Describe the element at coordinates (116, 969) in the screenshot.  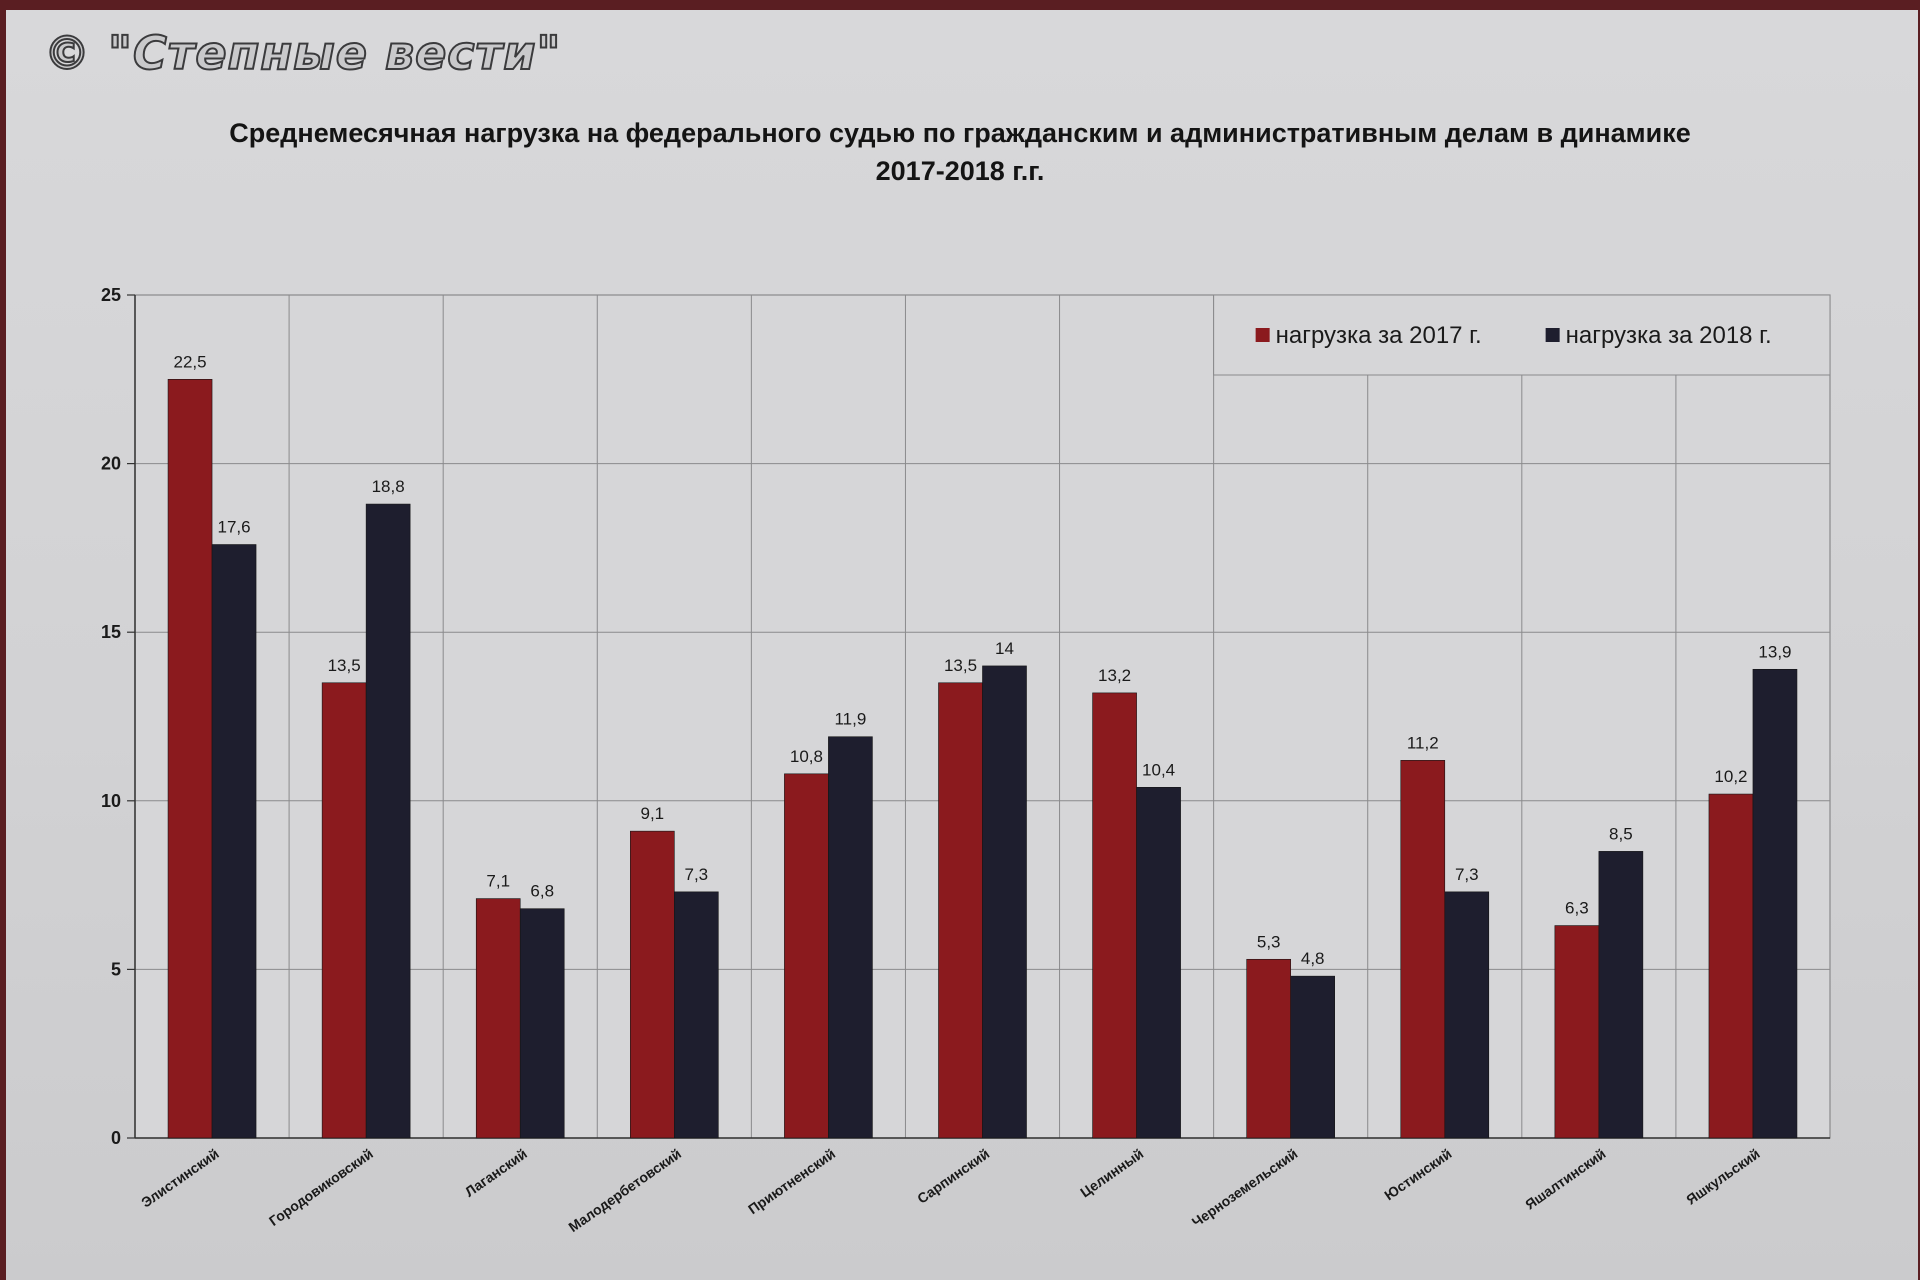
I see `y-tick-label: 5` at that location.